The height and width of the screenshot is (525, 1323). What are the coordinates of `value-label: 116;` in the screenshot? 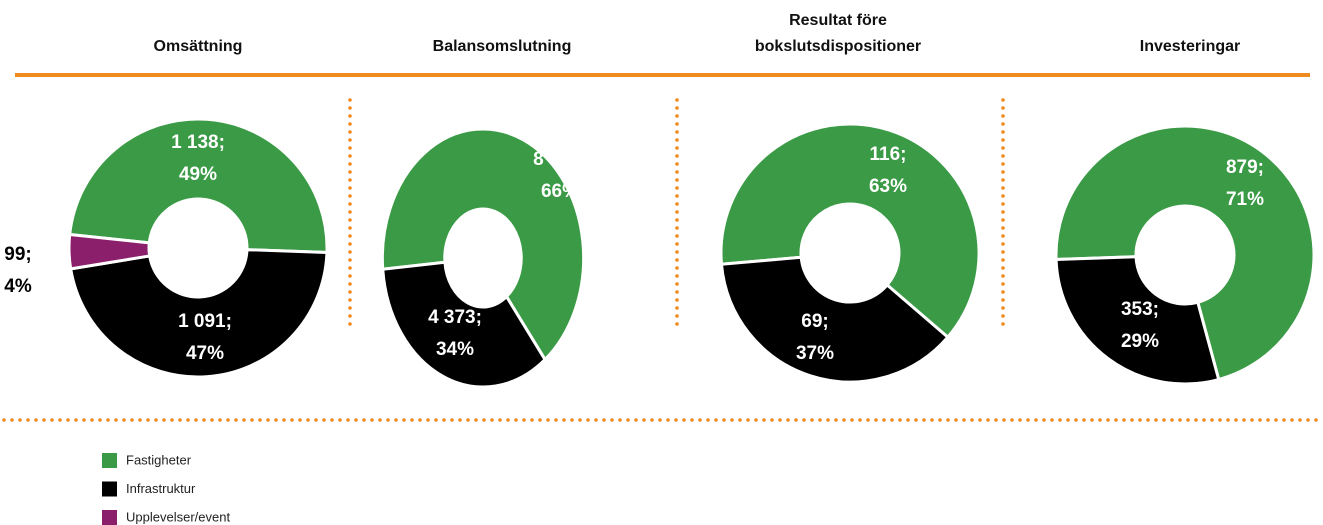 It's located at (888, 154).